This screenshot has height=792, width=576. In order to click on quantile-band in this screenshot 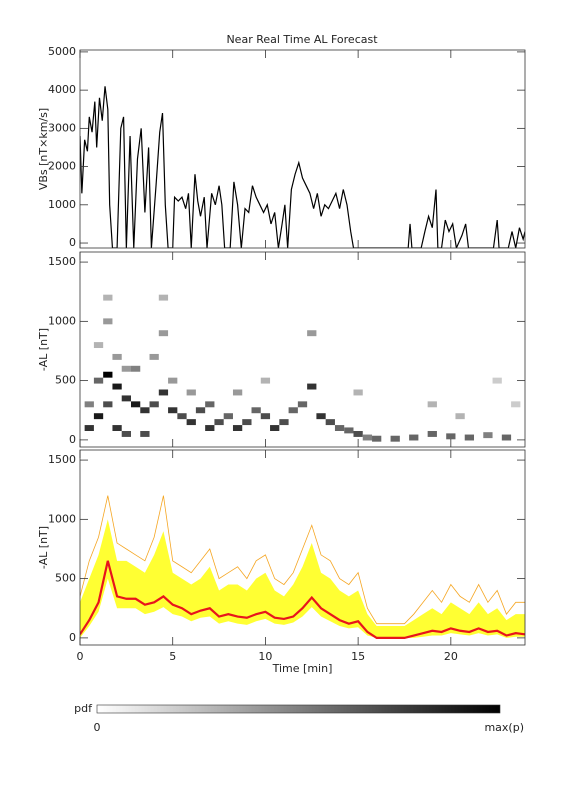, I will do `click(302, 578)`.